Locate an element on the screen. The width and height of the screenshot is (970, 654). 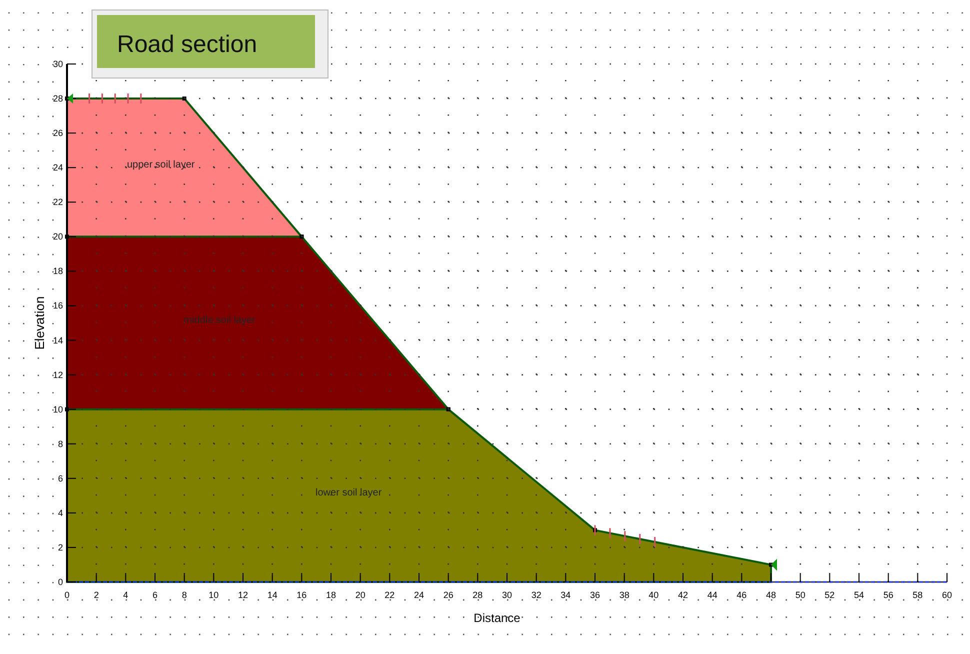
x-tick-label: 2 is located at coordinates (96, 595).